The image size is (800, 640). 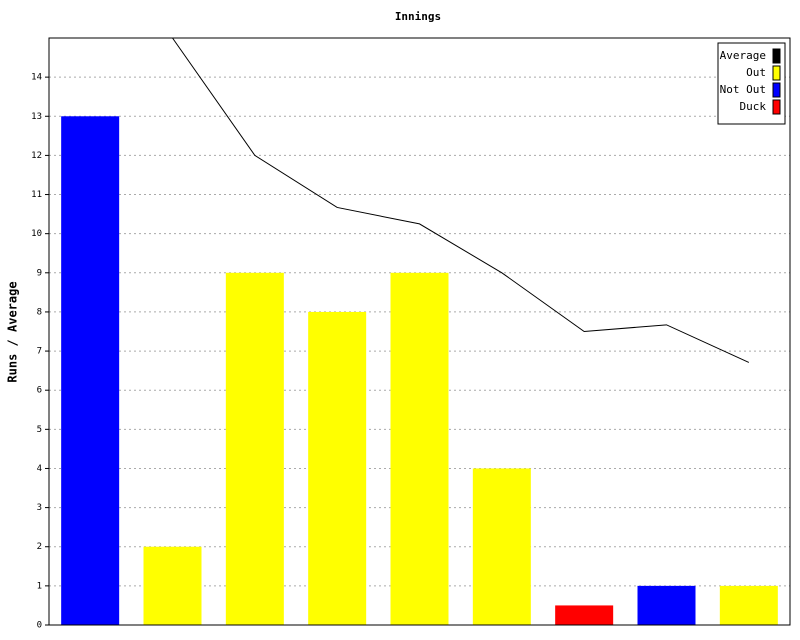 I want to click on y-tick-label: 10, so click(x=36, y=234).